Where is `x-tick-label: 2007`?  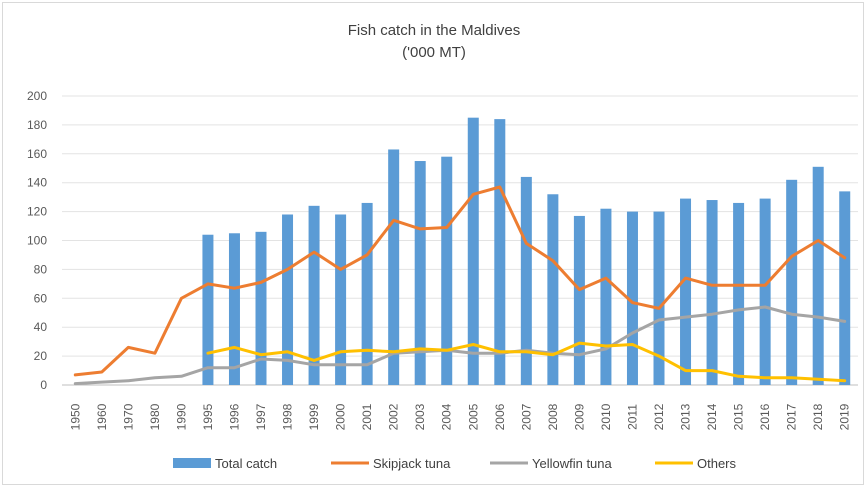 x-tick-label: 2007 is located at coordinates (526, 416).